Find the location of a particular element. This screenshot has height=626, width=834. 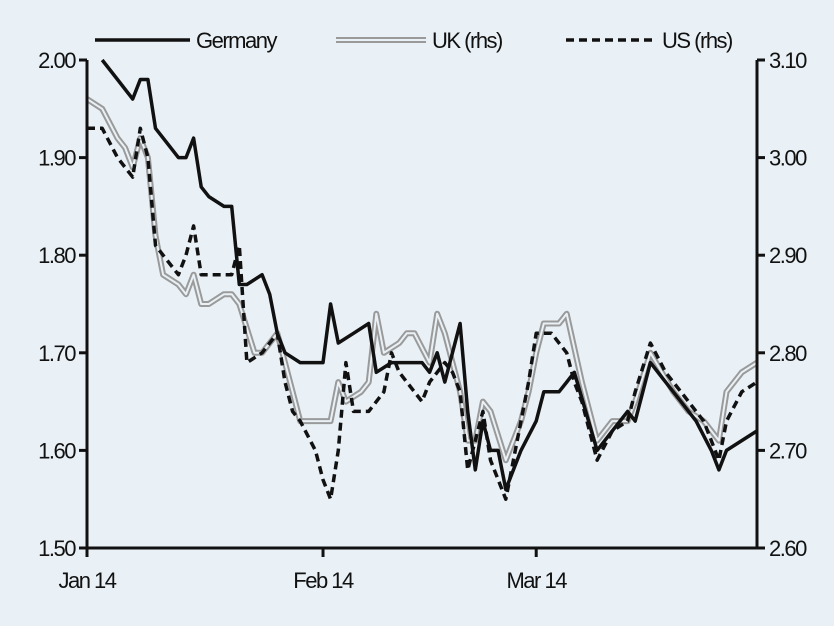

right-y-tick-label: 3.10 is located at coordinates (788, 60).